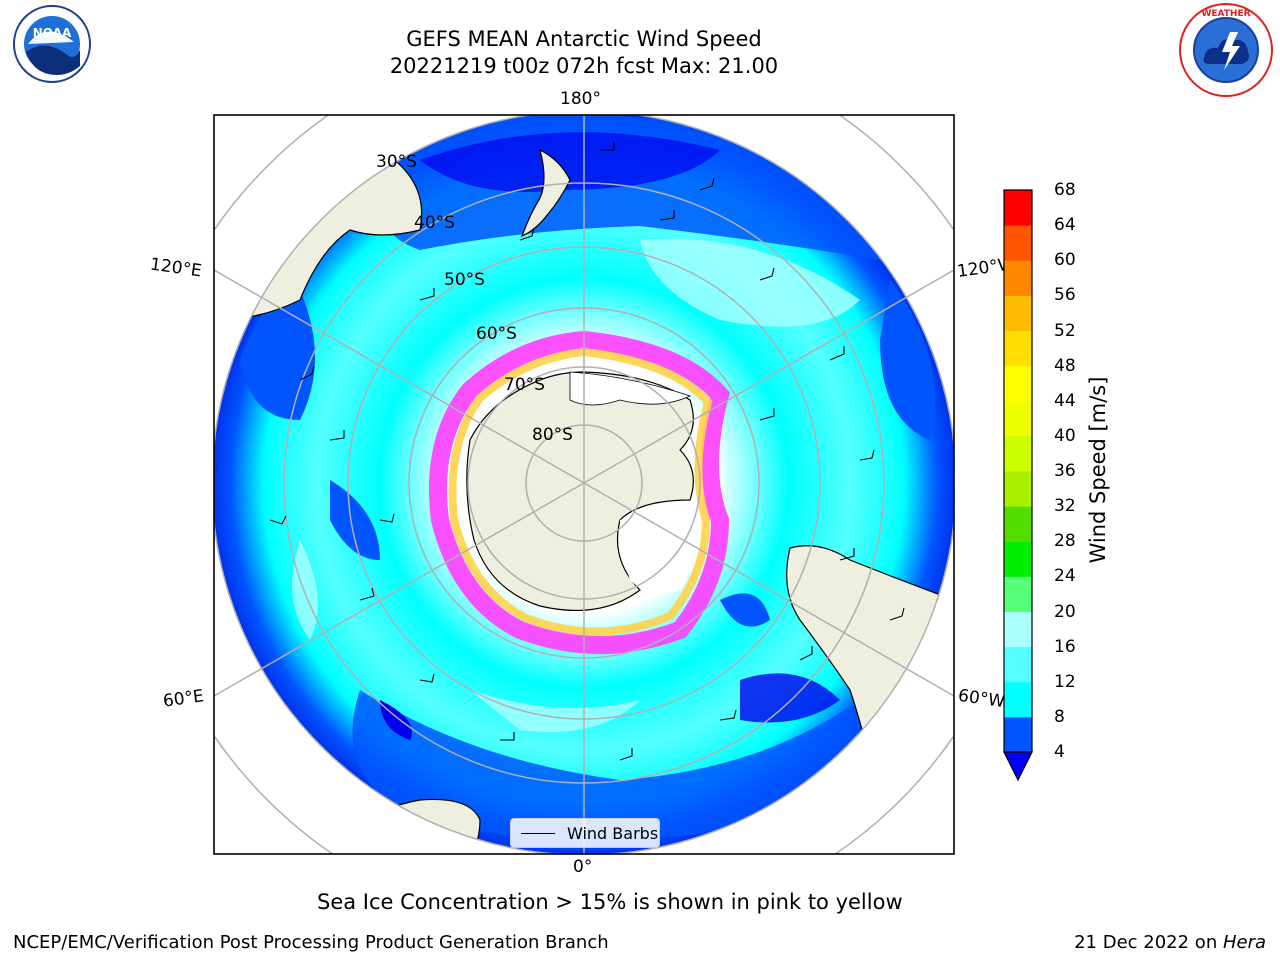 The image size is (1280, 960). I want to click on colorbar-tick-label: 28, so click(1065, 541).